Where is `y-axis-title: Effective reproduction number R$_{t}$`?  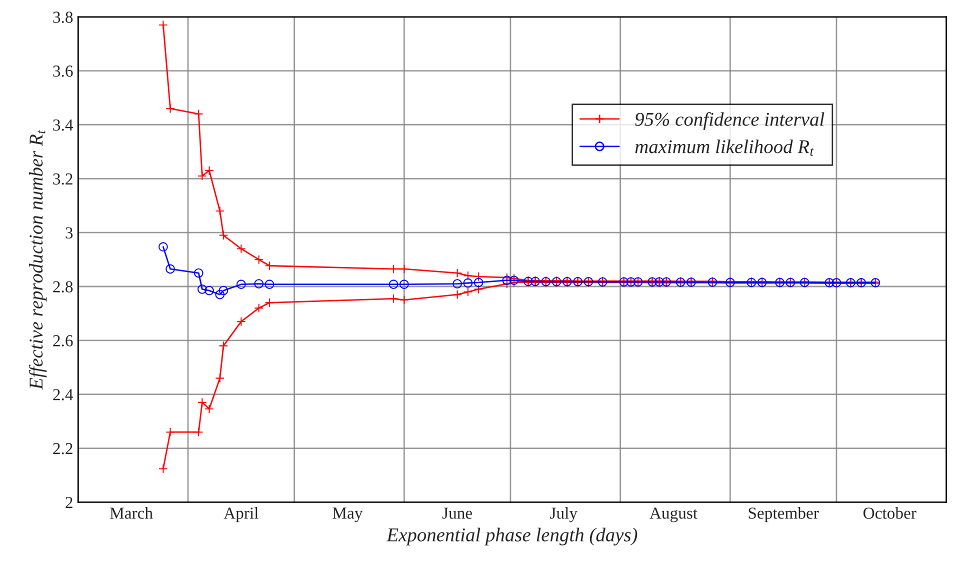
y-axis-title: Effective reproduction number R$_{t}$ is located at coordinates (37, 260).